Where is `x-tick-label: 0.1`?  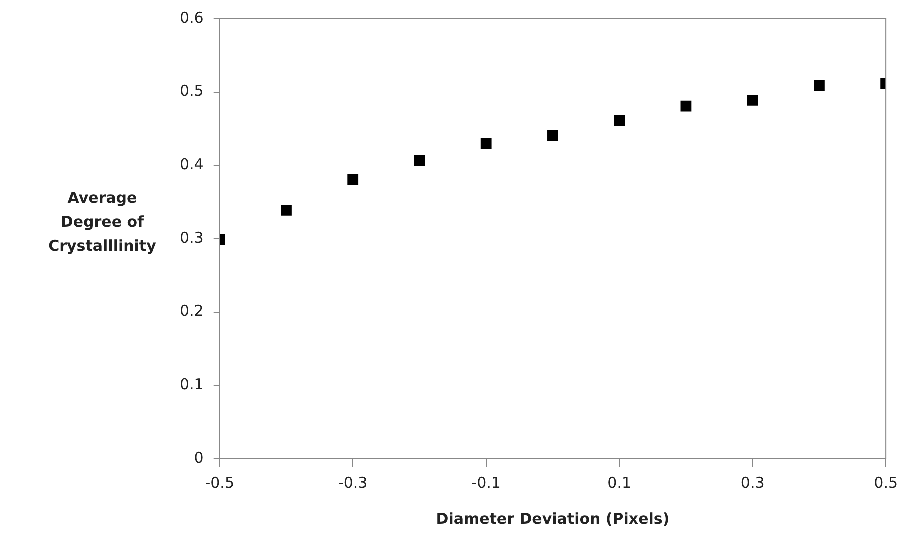 x-tick-label: 0.1 is located at coordinates (620, 483).